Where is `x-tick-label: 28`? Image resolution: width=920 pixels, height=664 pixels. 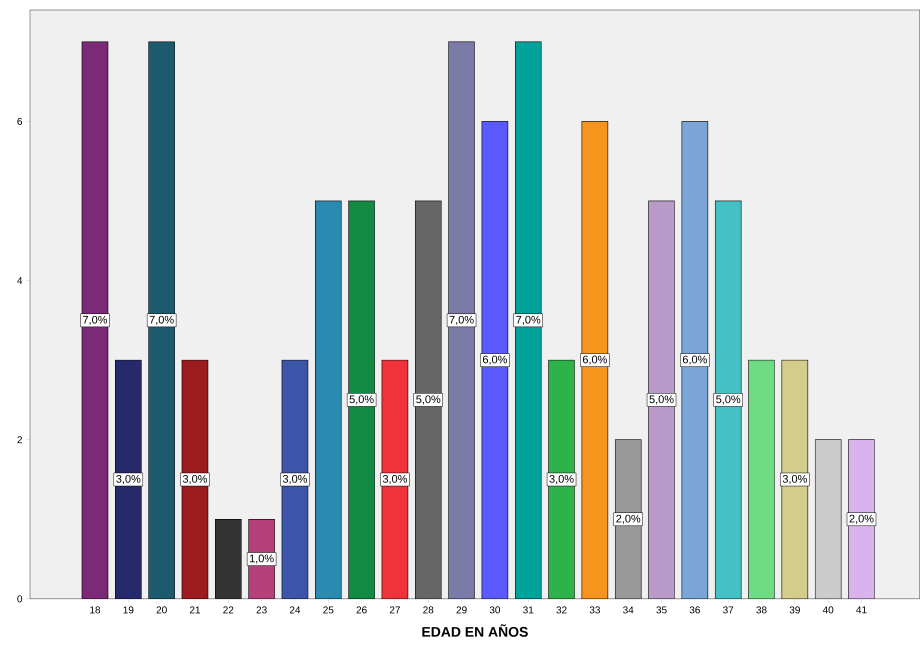
x-tick-label: 28 is located at coordinates (428, 610).